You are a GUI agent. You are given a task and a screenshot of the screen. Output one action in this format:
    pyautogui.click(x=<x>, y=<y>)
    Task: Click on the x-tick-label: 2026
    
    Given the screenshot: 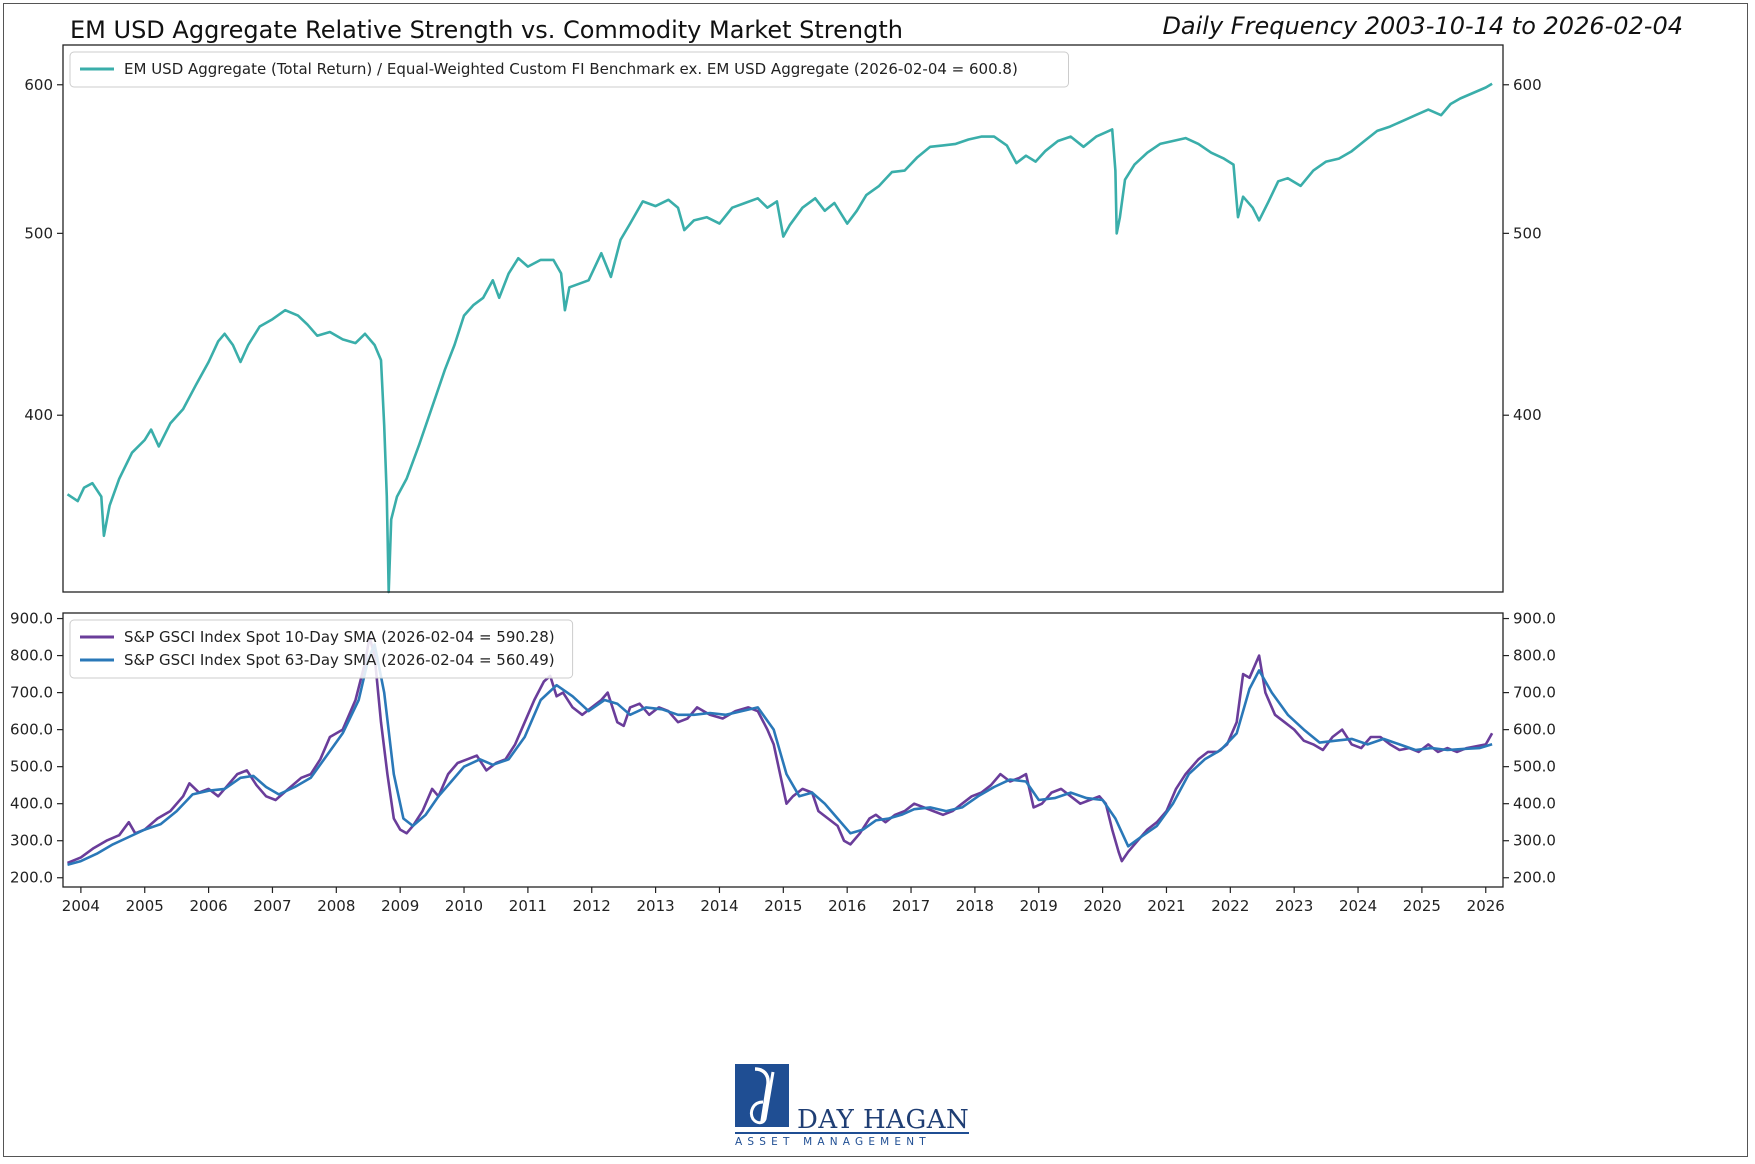 What is the action you would take?
    pyautogui.click(x=1486, y=906)
    